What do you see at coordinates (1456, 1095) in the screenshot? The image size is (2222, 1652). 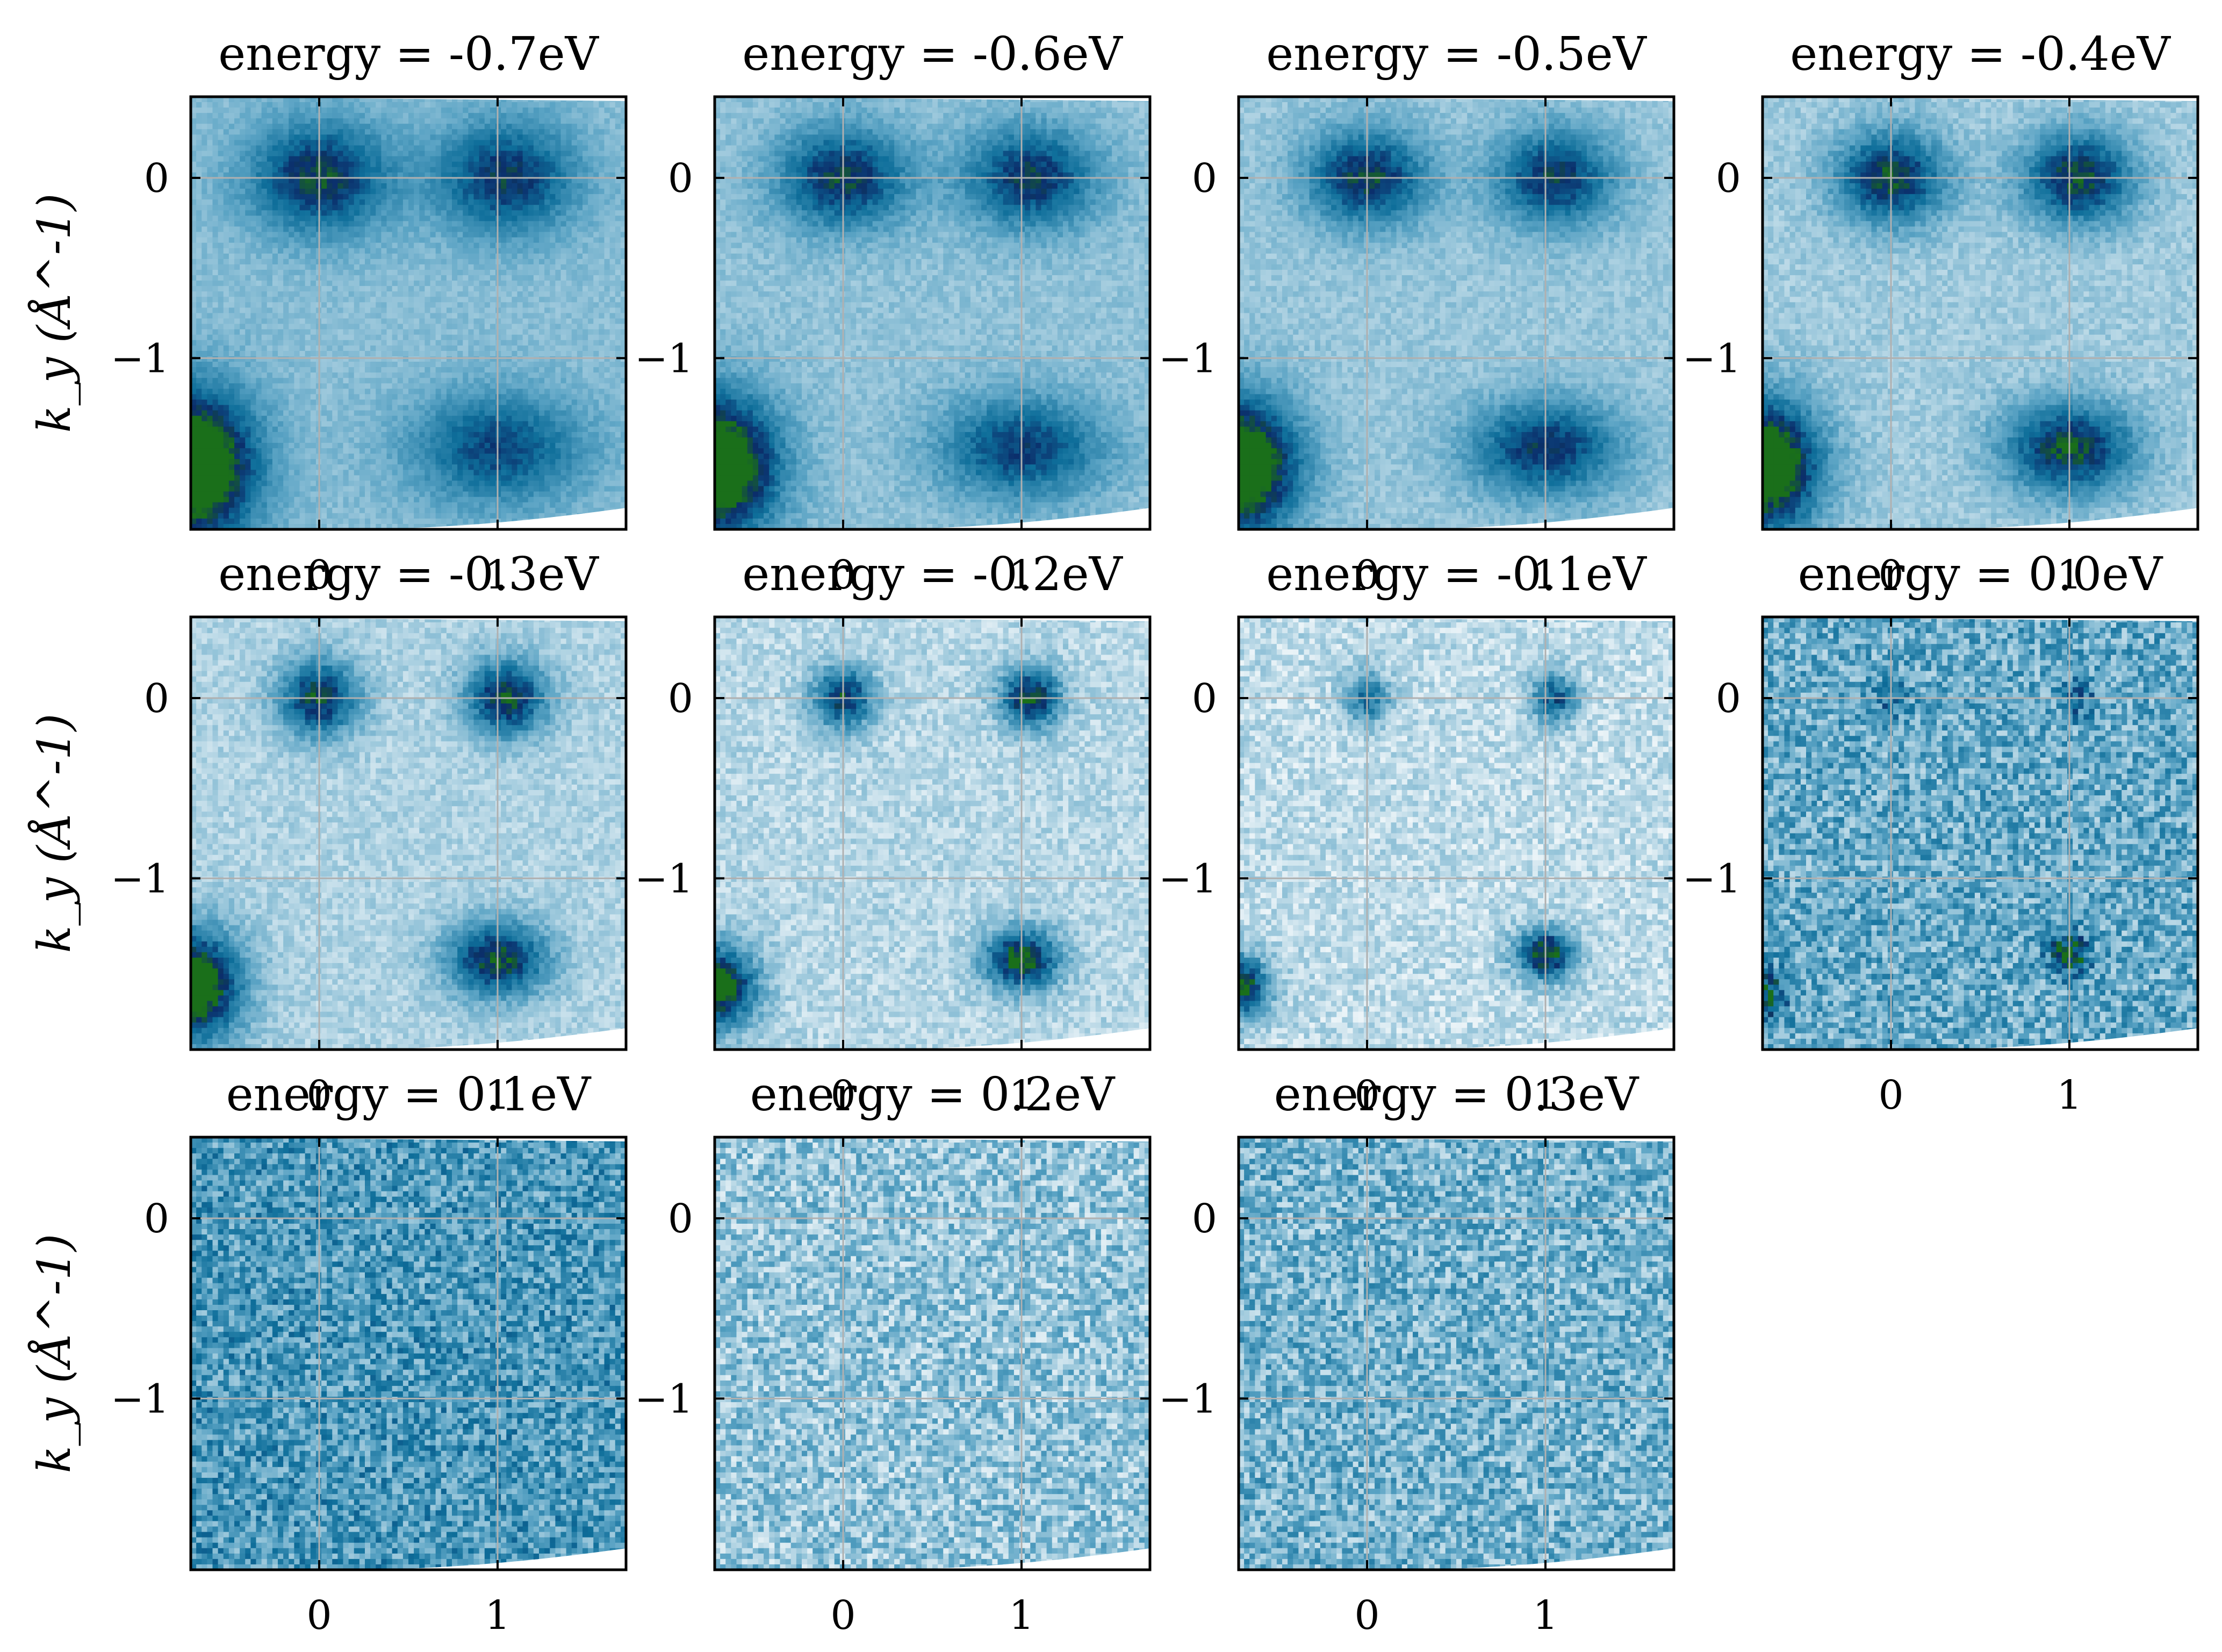 I see `panel-title: energy = 0.3eV` at bounding box center [1456, 1095].